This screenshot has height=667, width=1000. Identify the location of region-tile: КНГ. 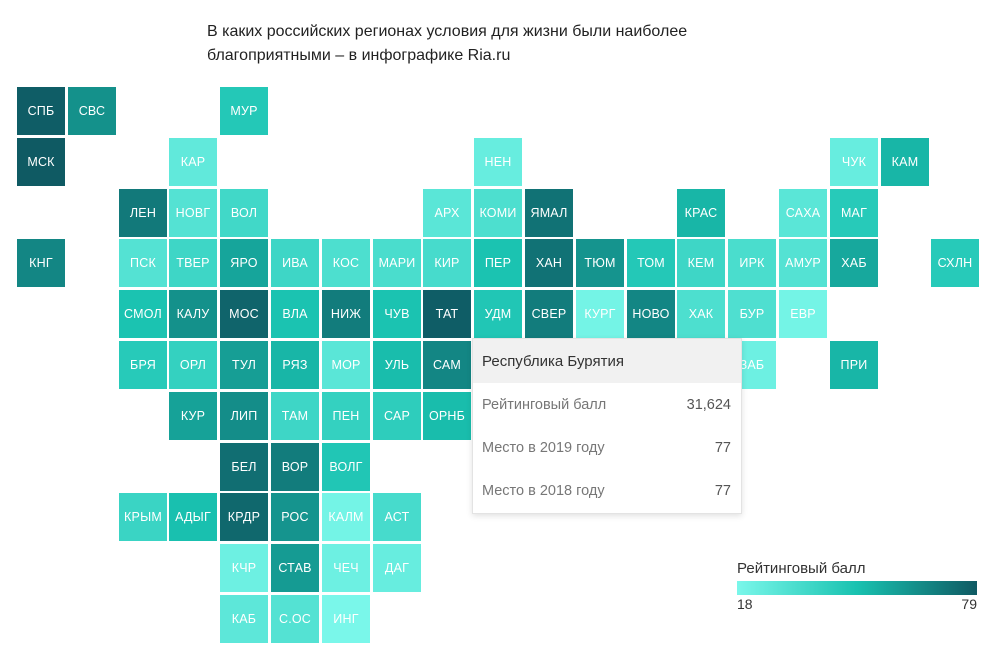
(41, 263).